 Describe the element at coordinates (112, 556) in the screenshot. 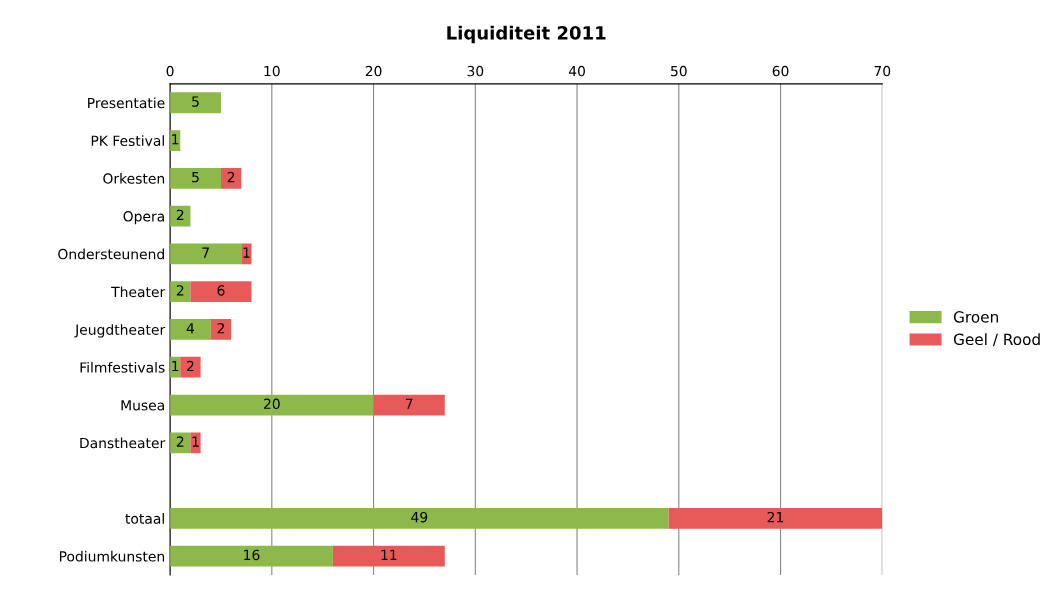

I see `y-tick-label: Podiumkunsten` at that location.